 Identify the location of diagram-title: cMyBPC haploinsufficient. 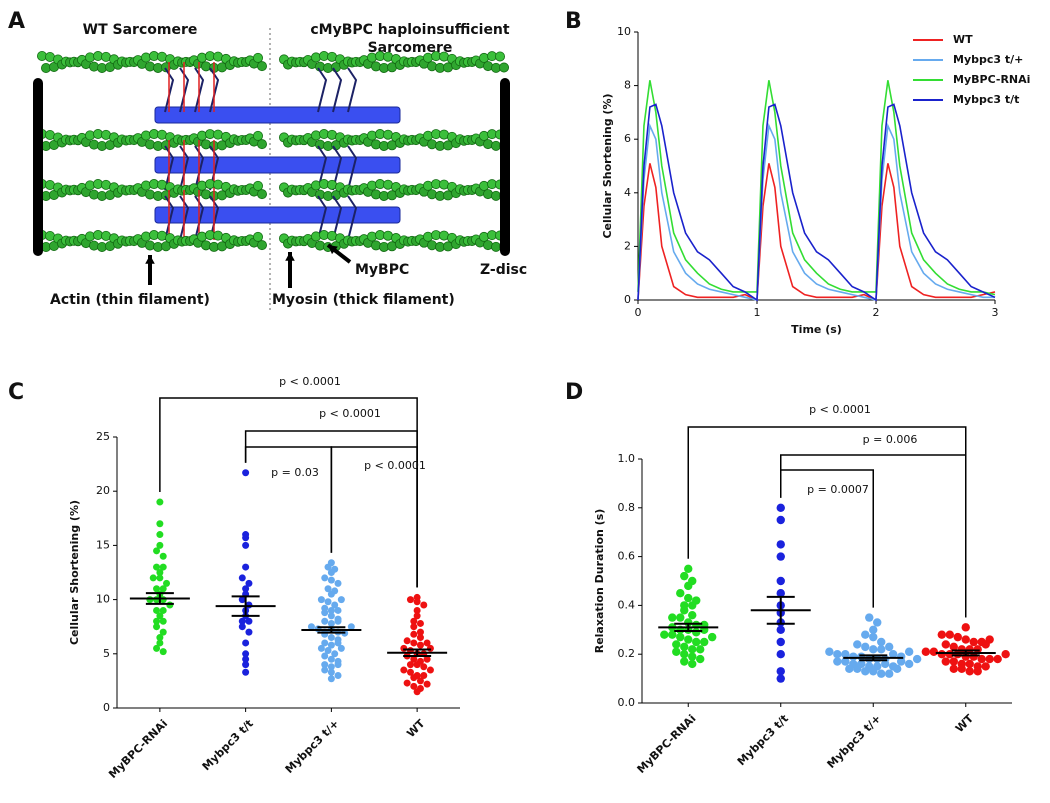
(410, 30).